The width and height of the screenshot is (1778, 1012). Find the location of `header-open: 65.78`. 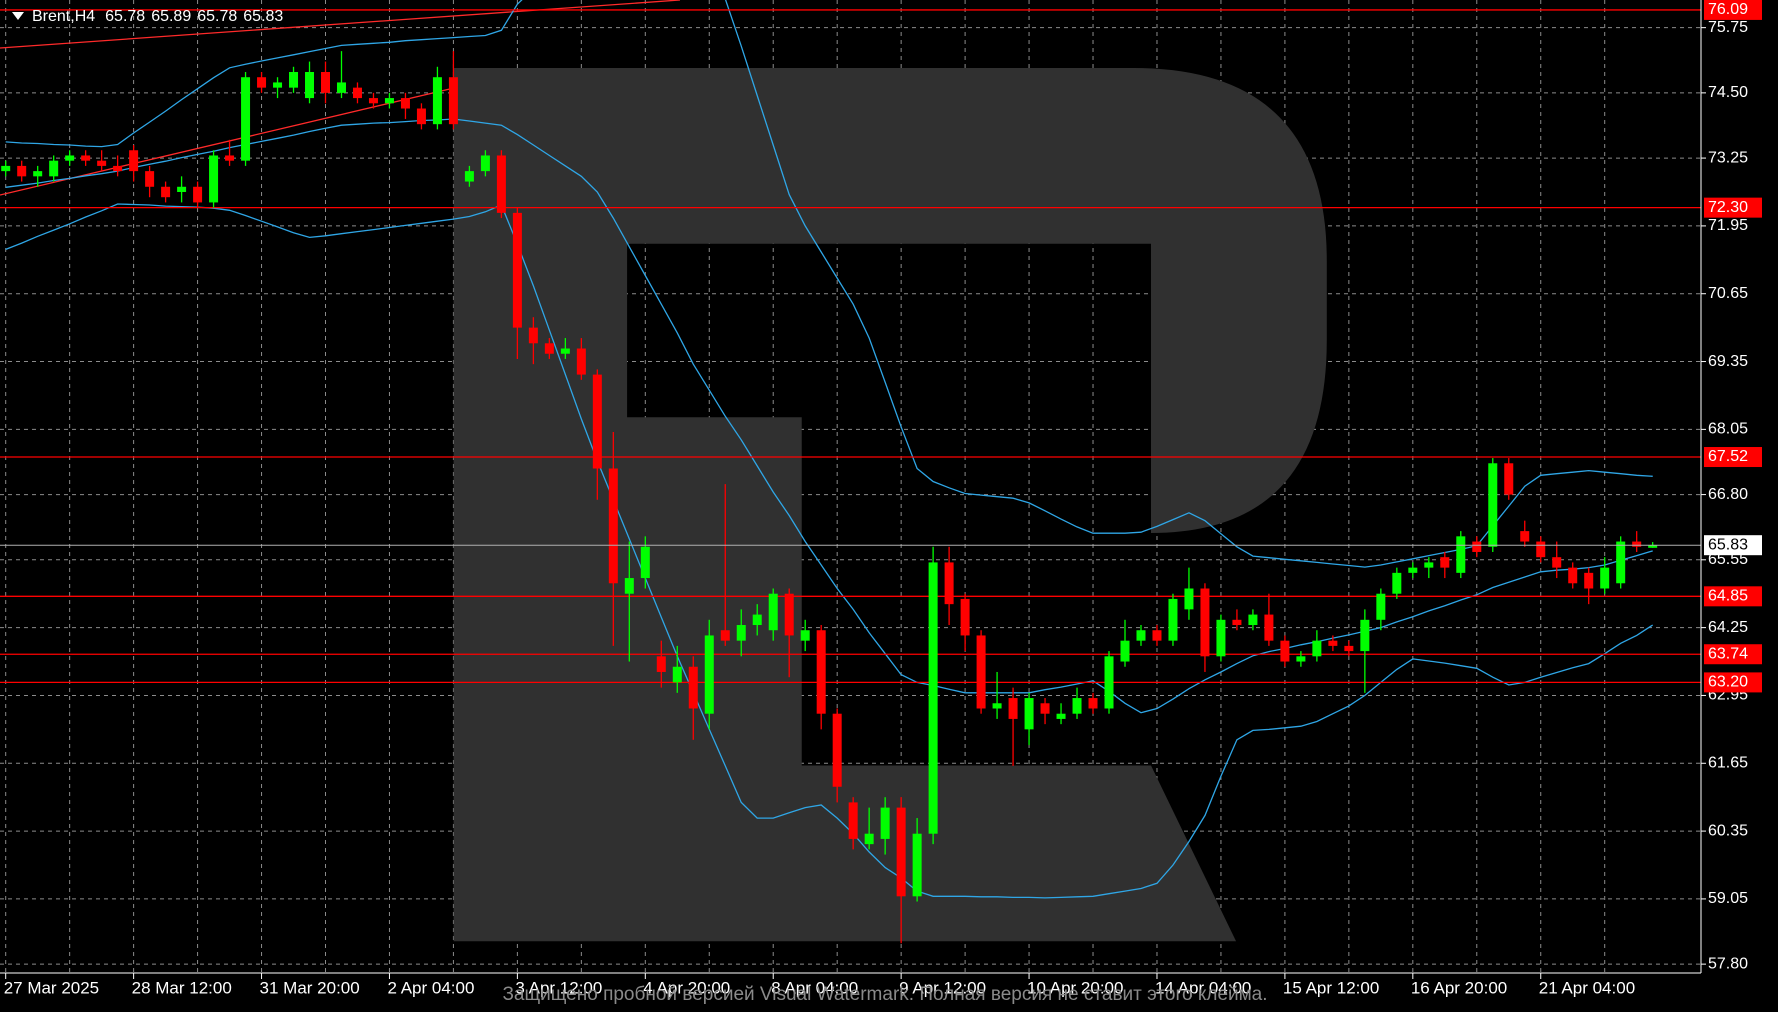

header-open: 65.78 is located at coordinates (125, 16).